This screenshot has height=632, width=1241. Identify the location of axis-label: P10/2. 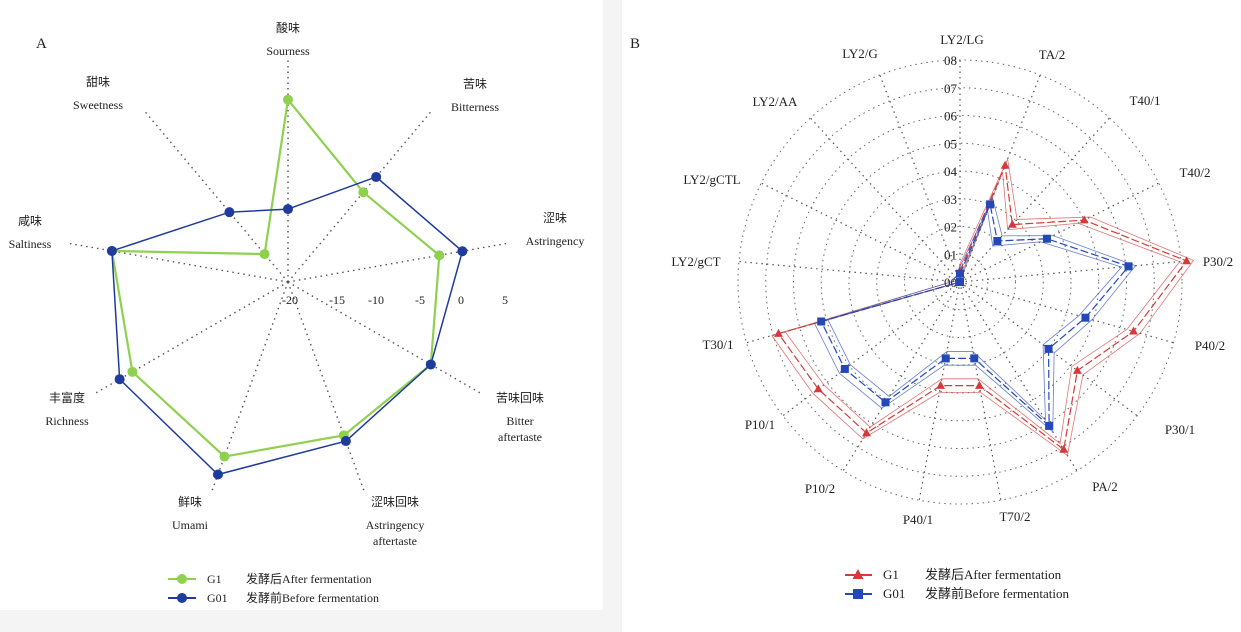
(820, 488).